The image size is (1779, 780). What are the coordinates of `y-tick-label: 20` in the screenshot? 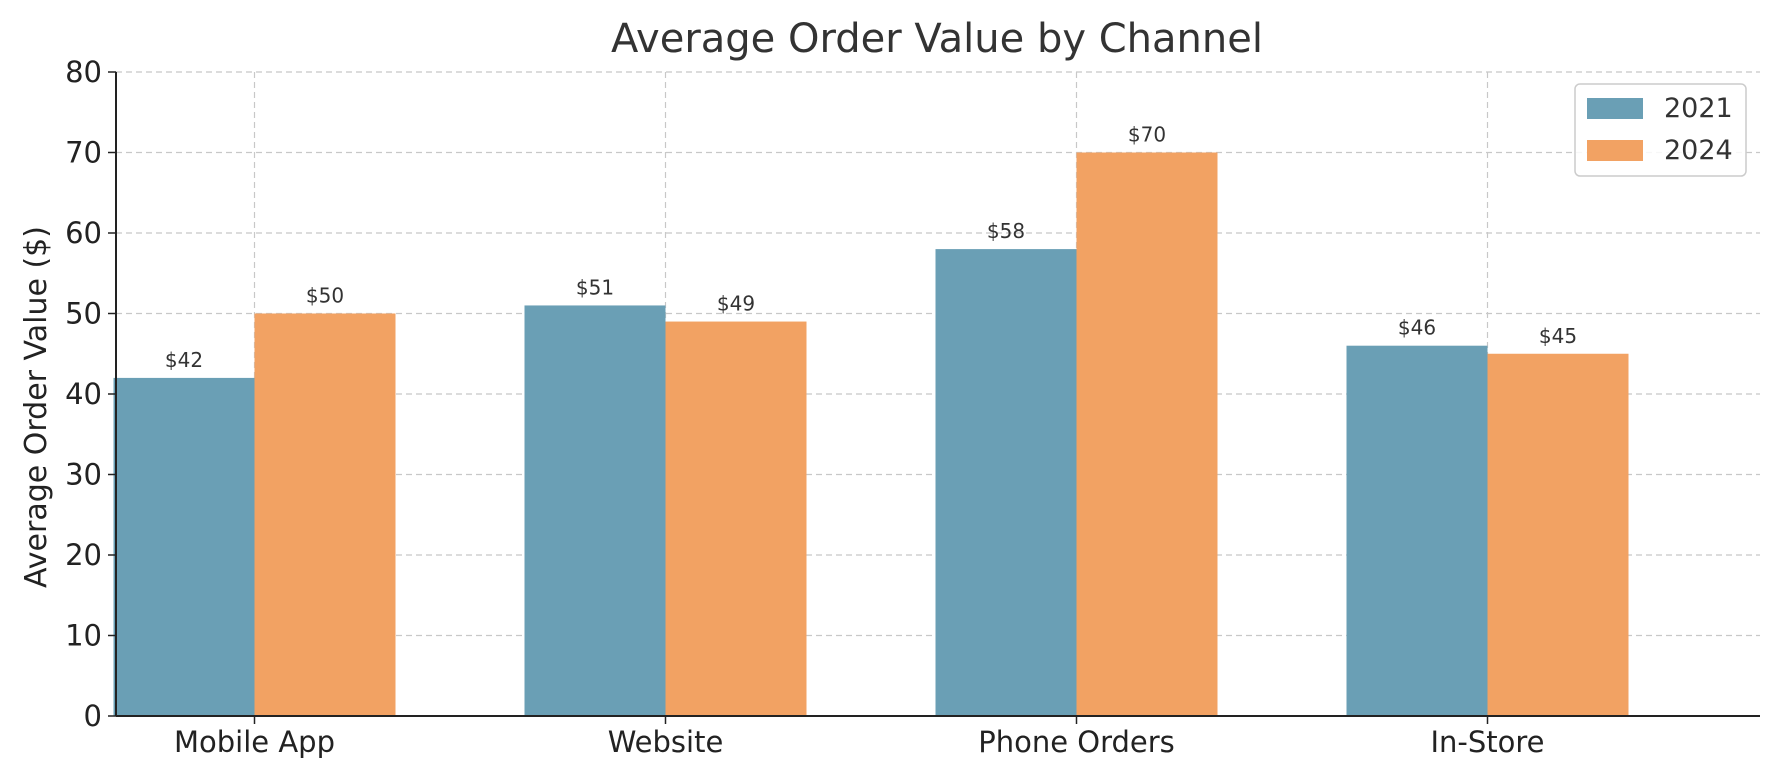 It's located at (83, 555).